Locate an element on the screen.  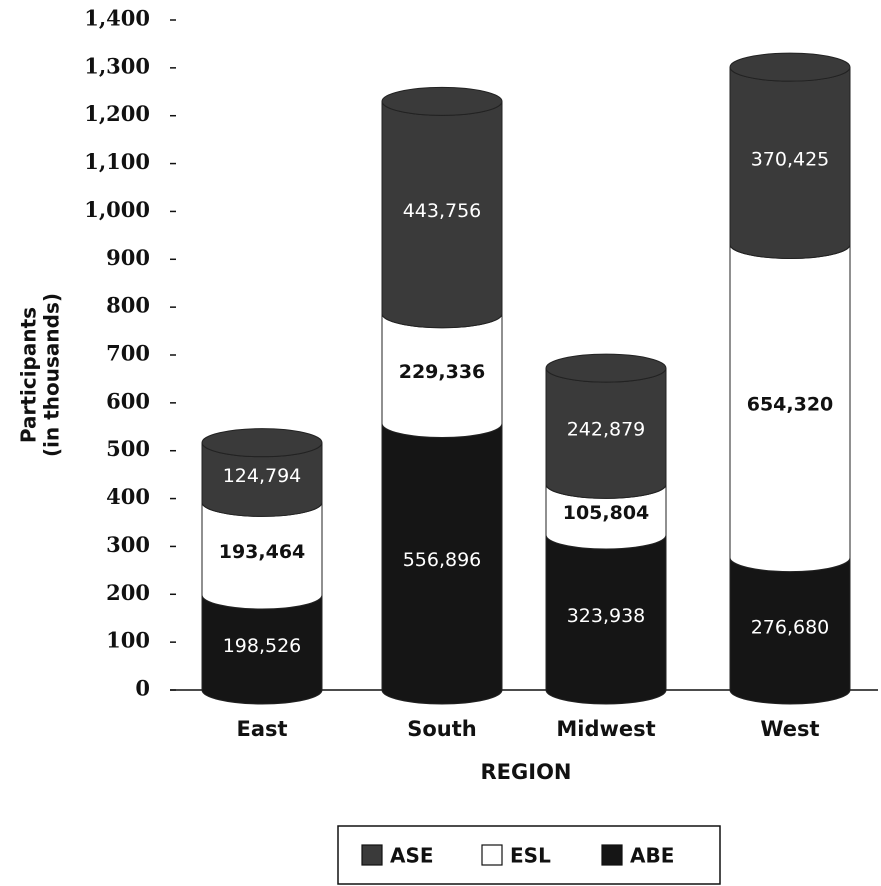
value-label: 370,425 is located at coordinates (790, 159).